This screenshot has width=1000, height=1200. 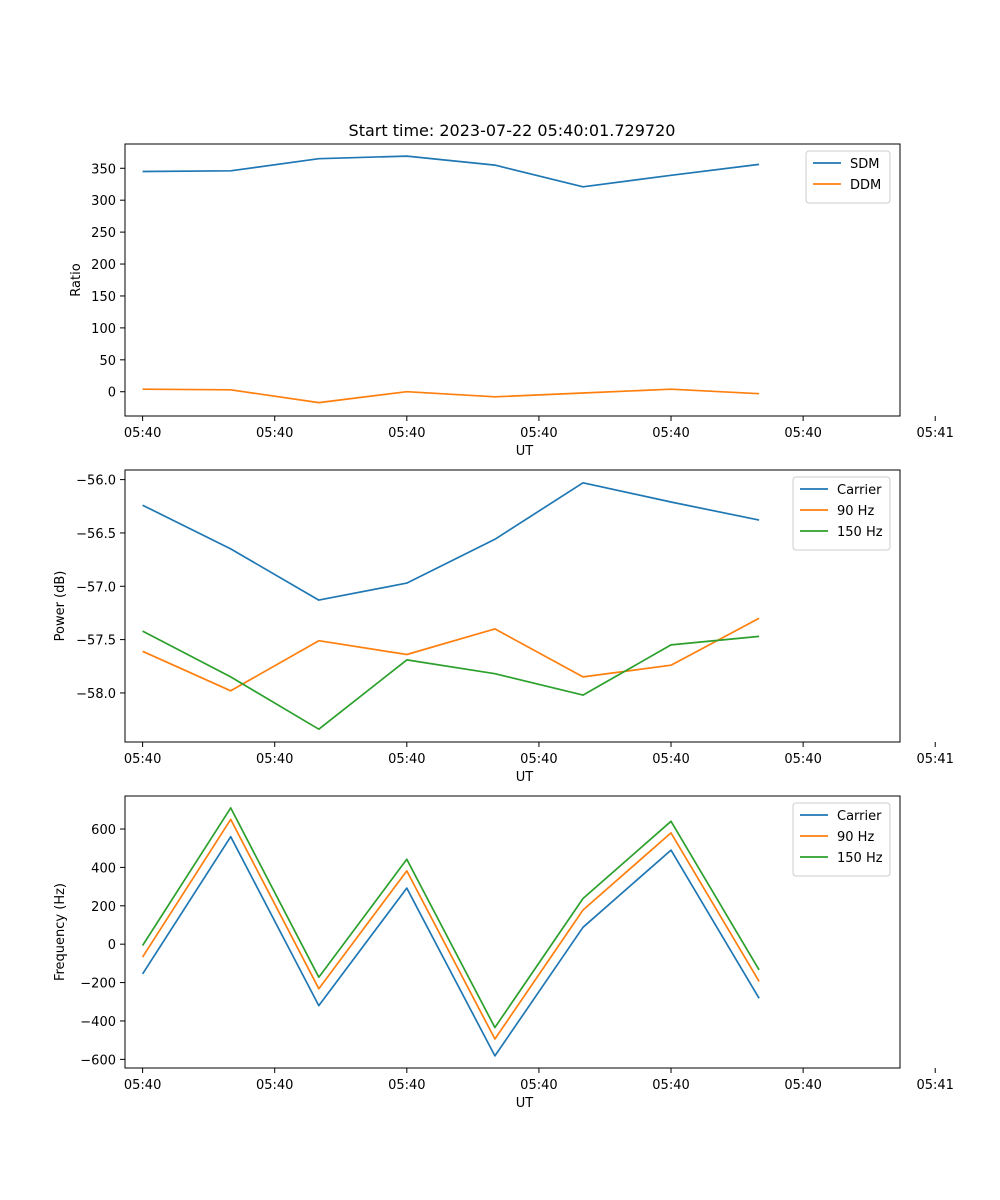 I want to click on legend-box, so click(x=848, y=177).